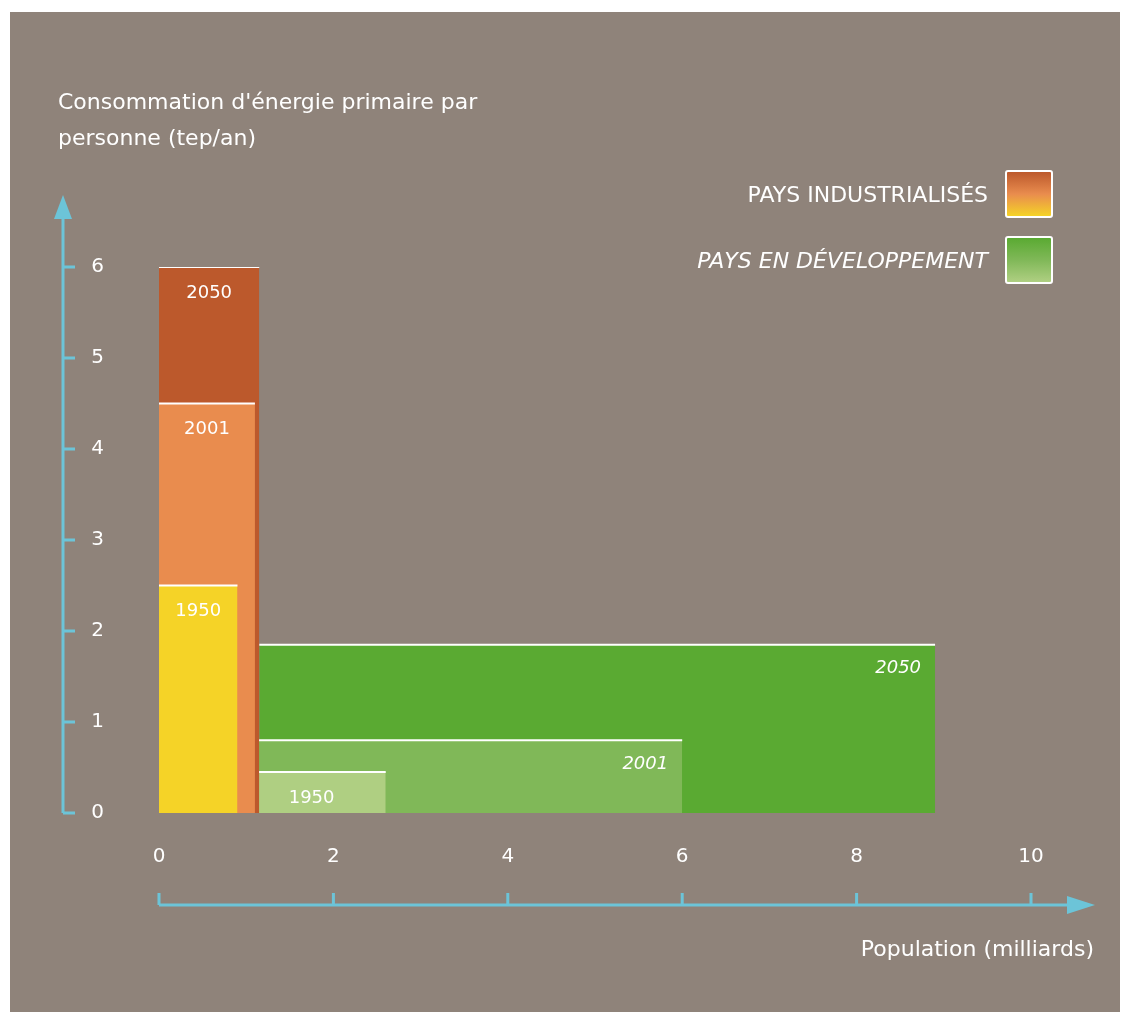  Describe the element at coordinates (977, 948) in the screenshot. I see `x-axis-title: Population (milliards)` at that location.